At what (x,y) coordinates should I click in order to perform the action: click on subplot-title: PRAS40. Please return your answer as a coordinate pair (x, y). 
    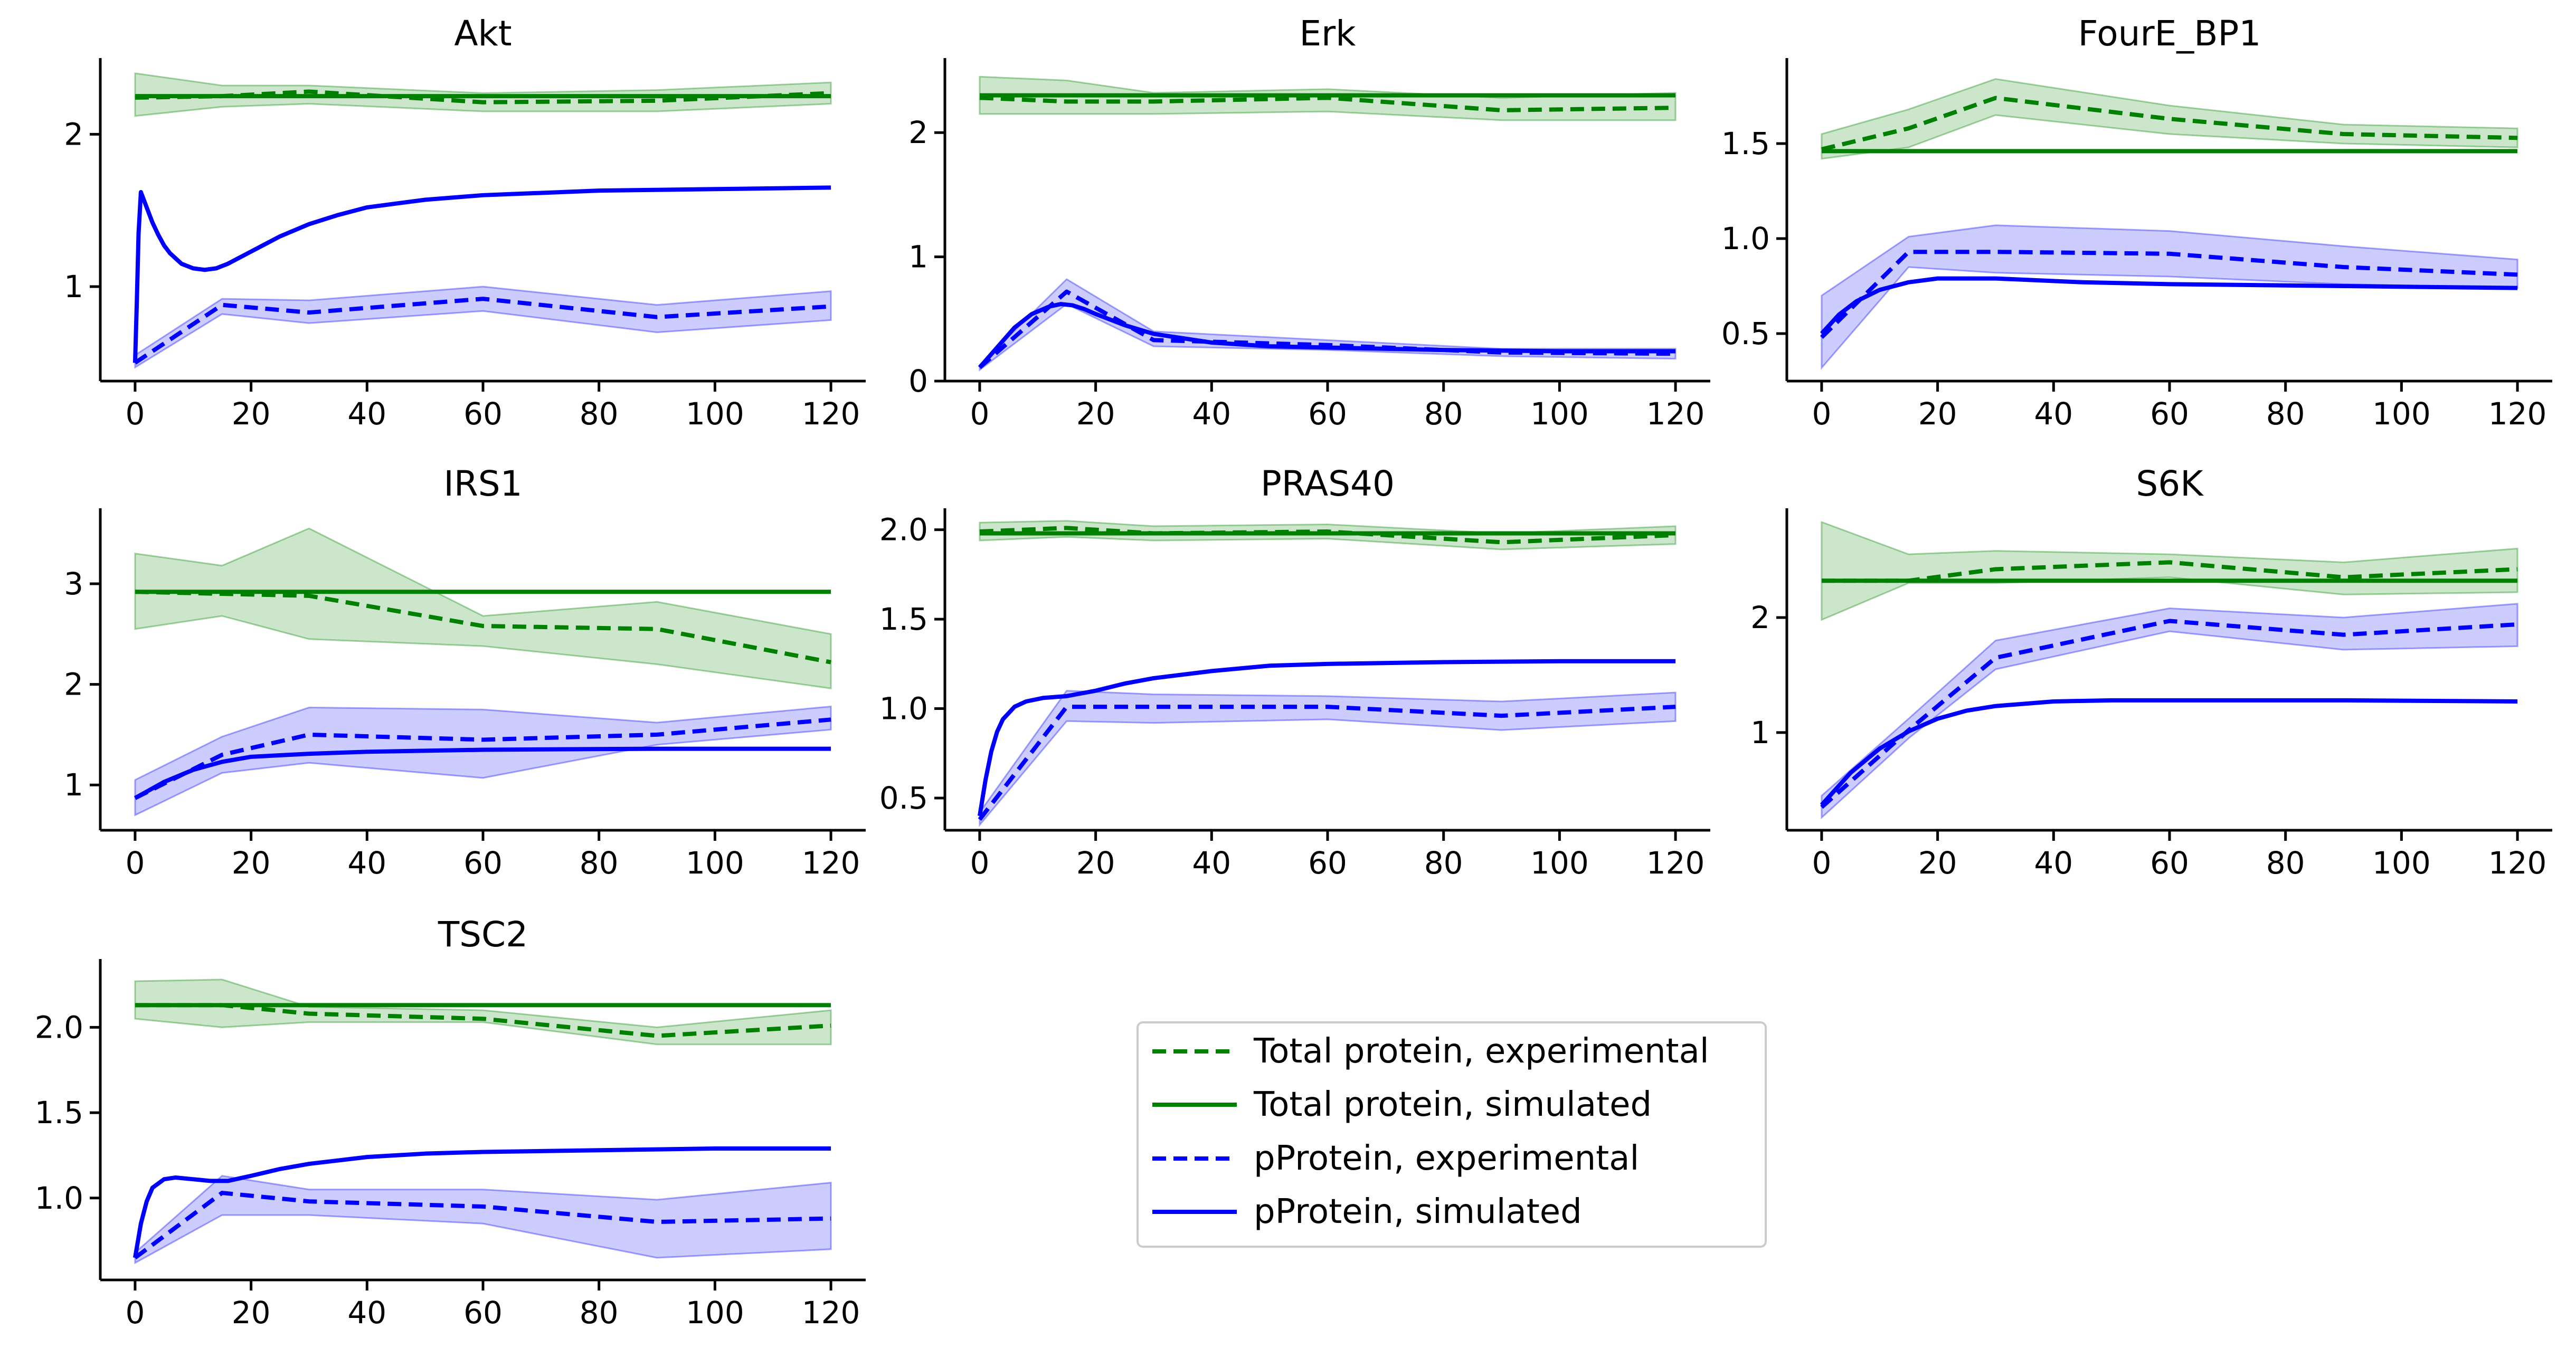
    Looking at the image, I should click on (1328, 483).